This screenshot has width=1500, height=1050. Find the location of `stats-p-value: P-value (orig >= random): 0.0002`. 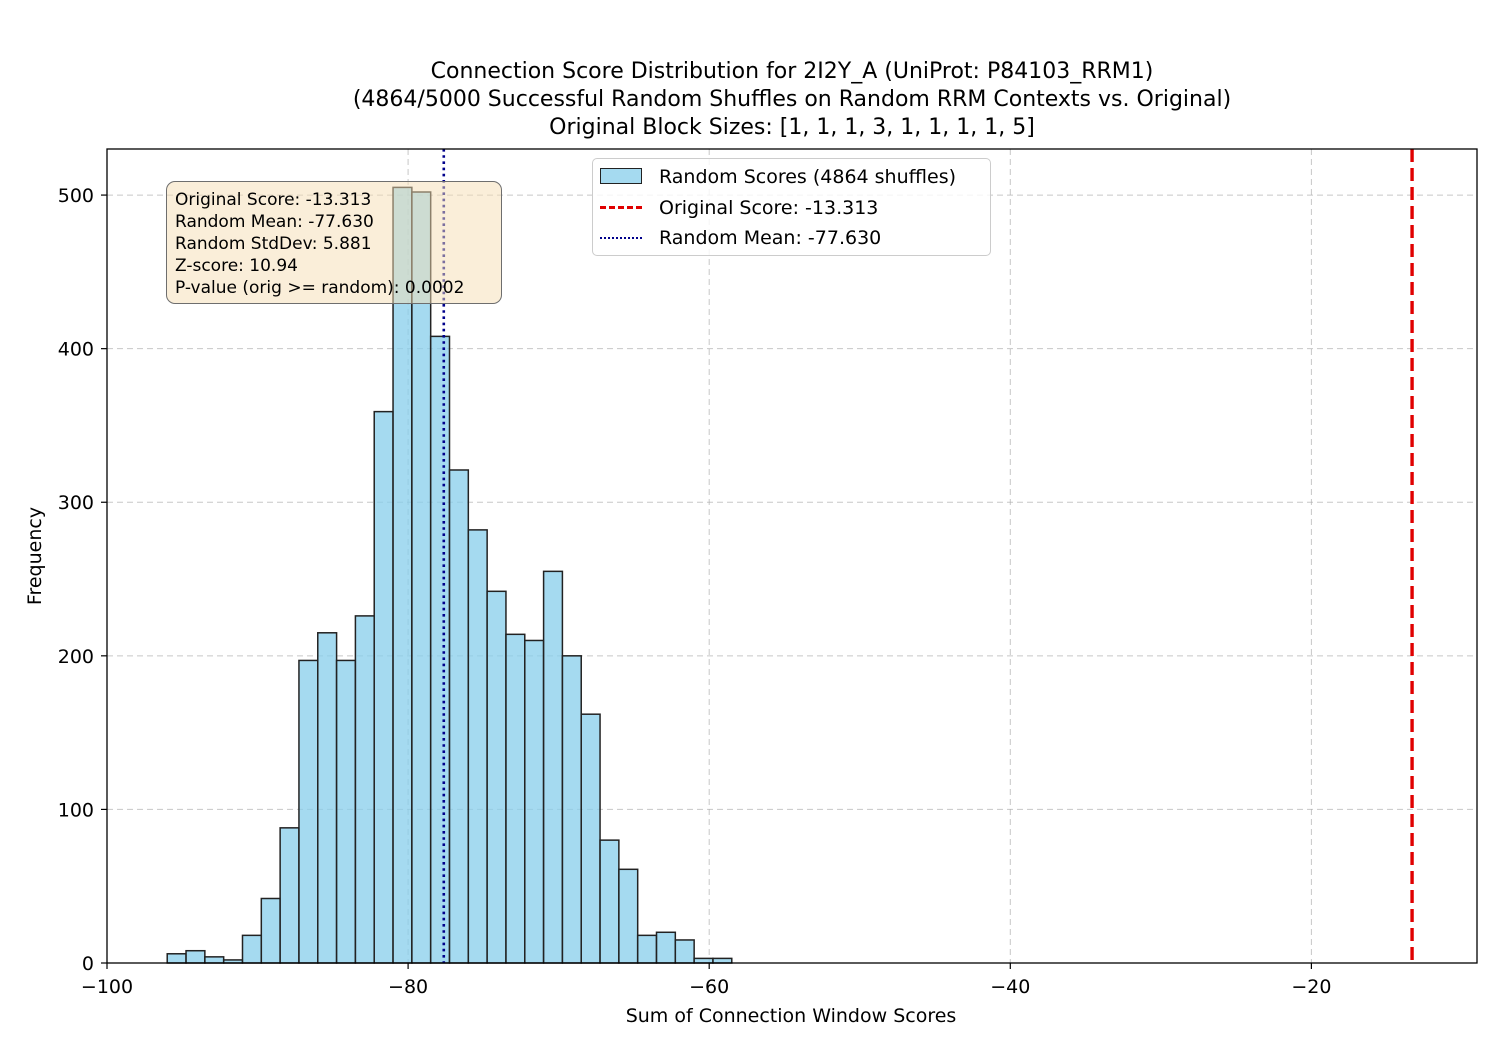

stats-p-value: P-value (orig >= random): 0.0002 is located at coordinates (320, 288).